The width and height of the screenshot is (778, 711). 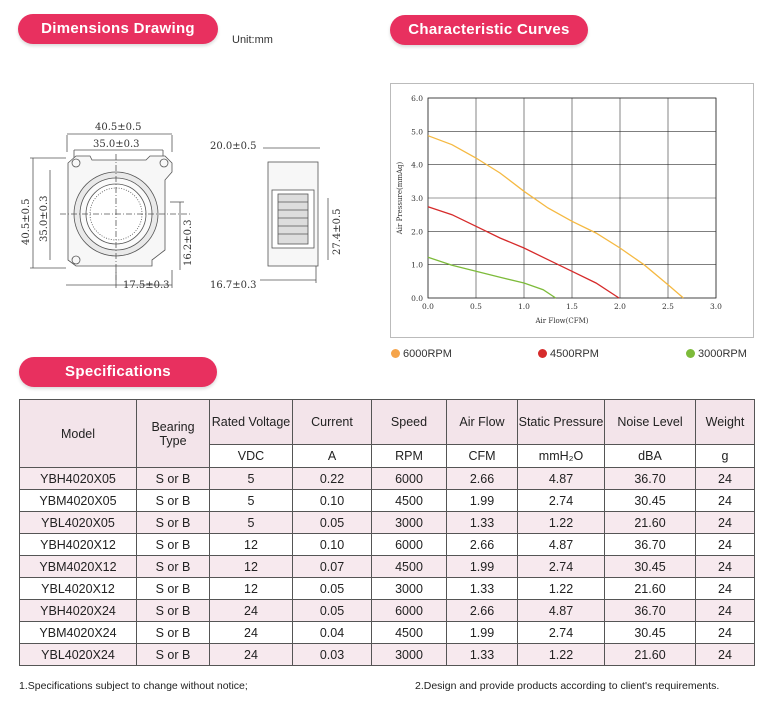 What do you see at coordinates (409, 456) in the screenshot?
I see `unit-rpm: RPM` at bounding box center [409, 456].